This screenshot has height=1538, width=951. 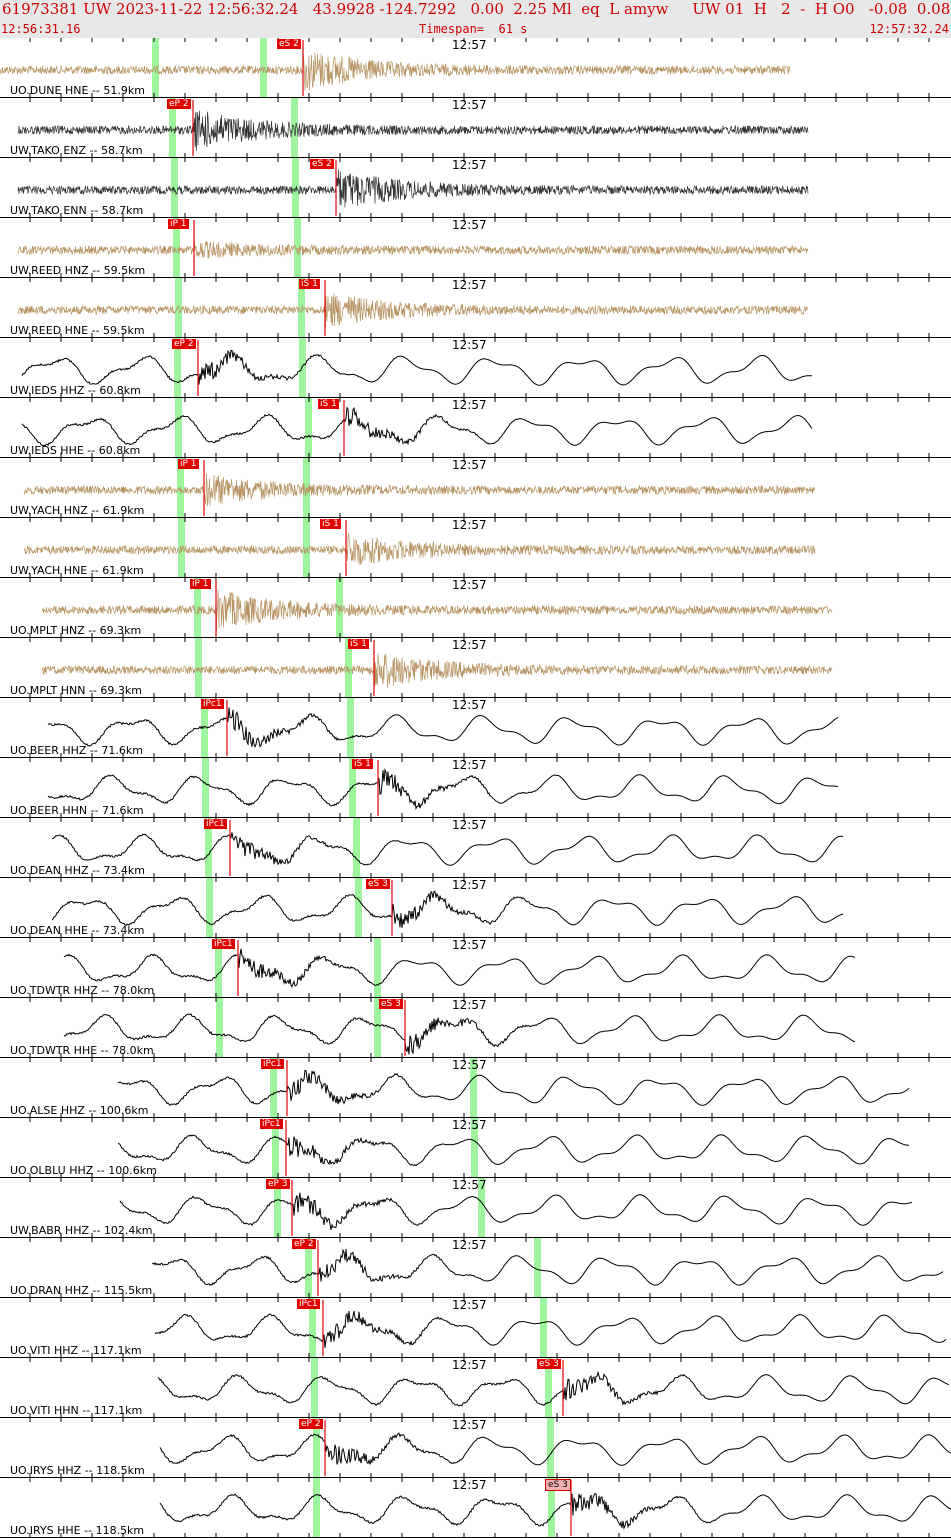 I want to click on trace-row: 12:57 eP 2 UW.TAKO ENZ -- 58.7km, so click(x=475, y=128).